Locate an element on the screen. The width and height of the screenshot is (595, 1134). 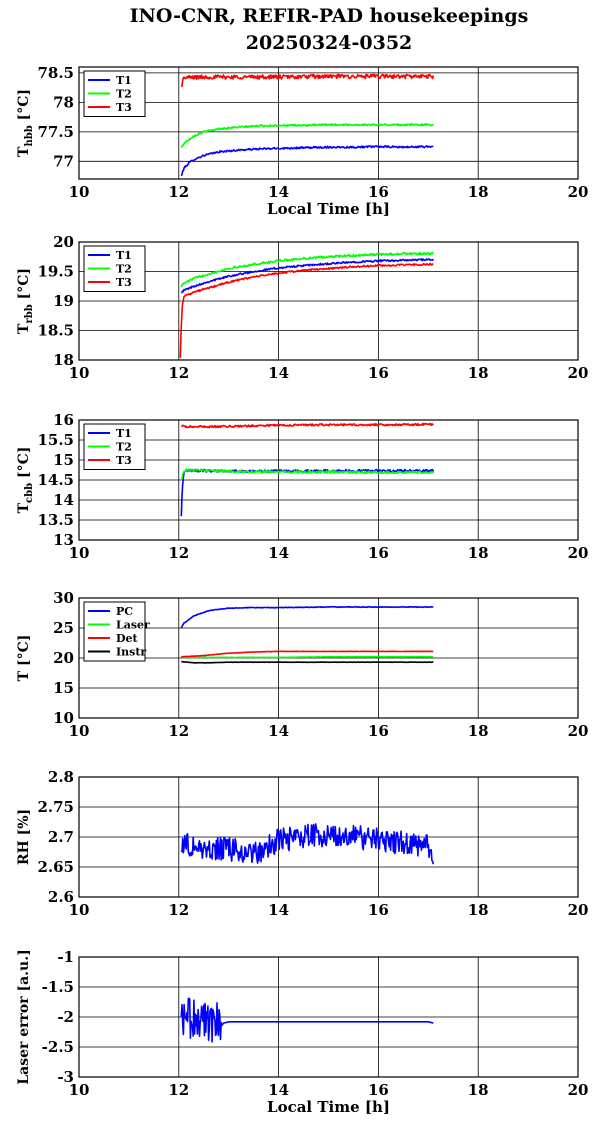
y-tick-label: 2.75 is located at coordinates (55, 807).